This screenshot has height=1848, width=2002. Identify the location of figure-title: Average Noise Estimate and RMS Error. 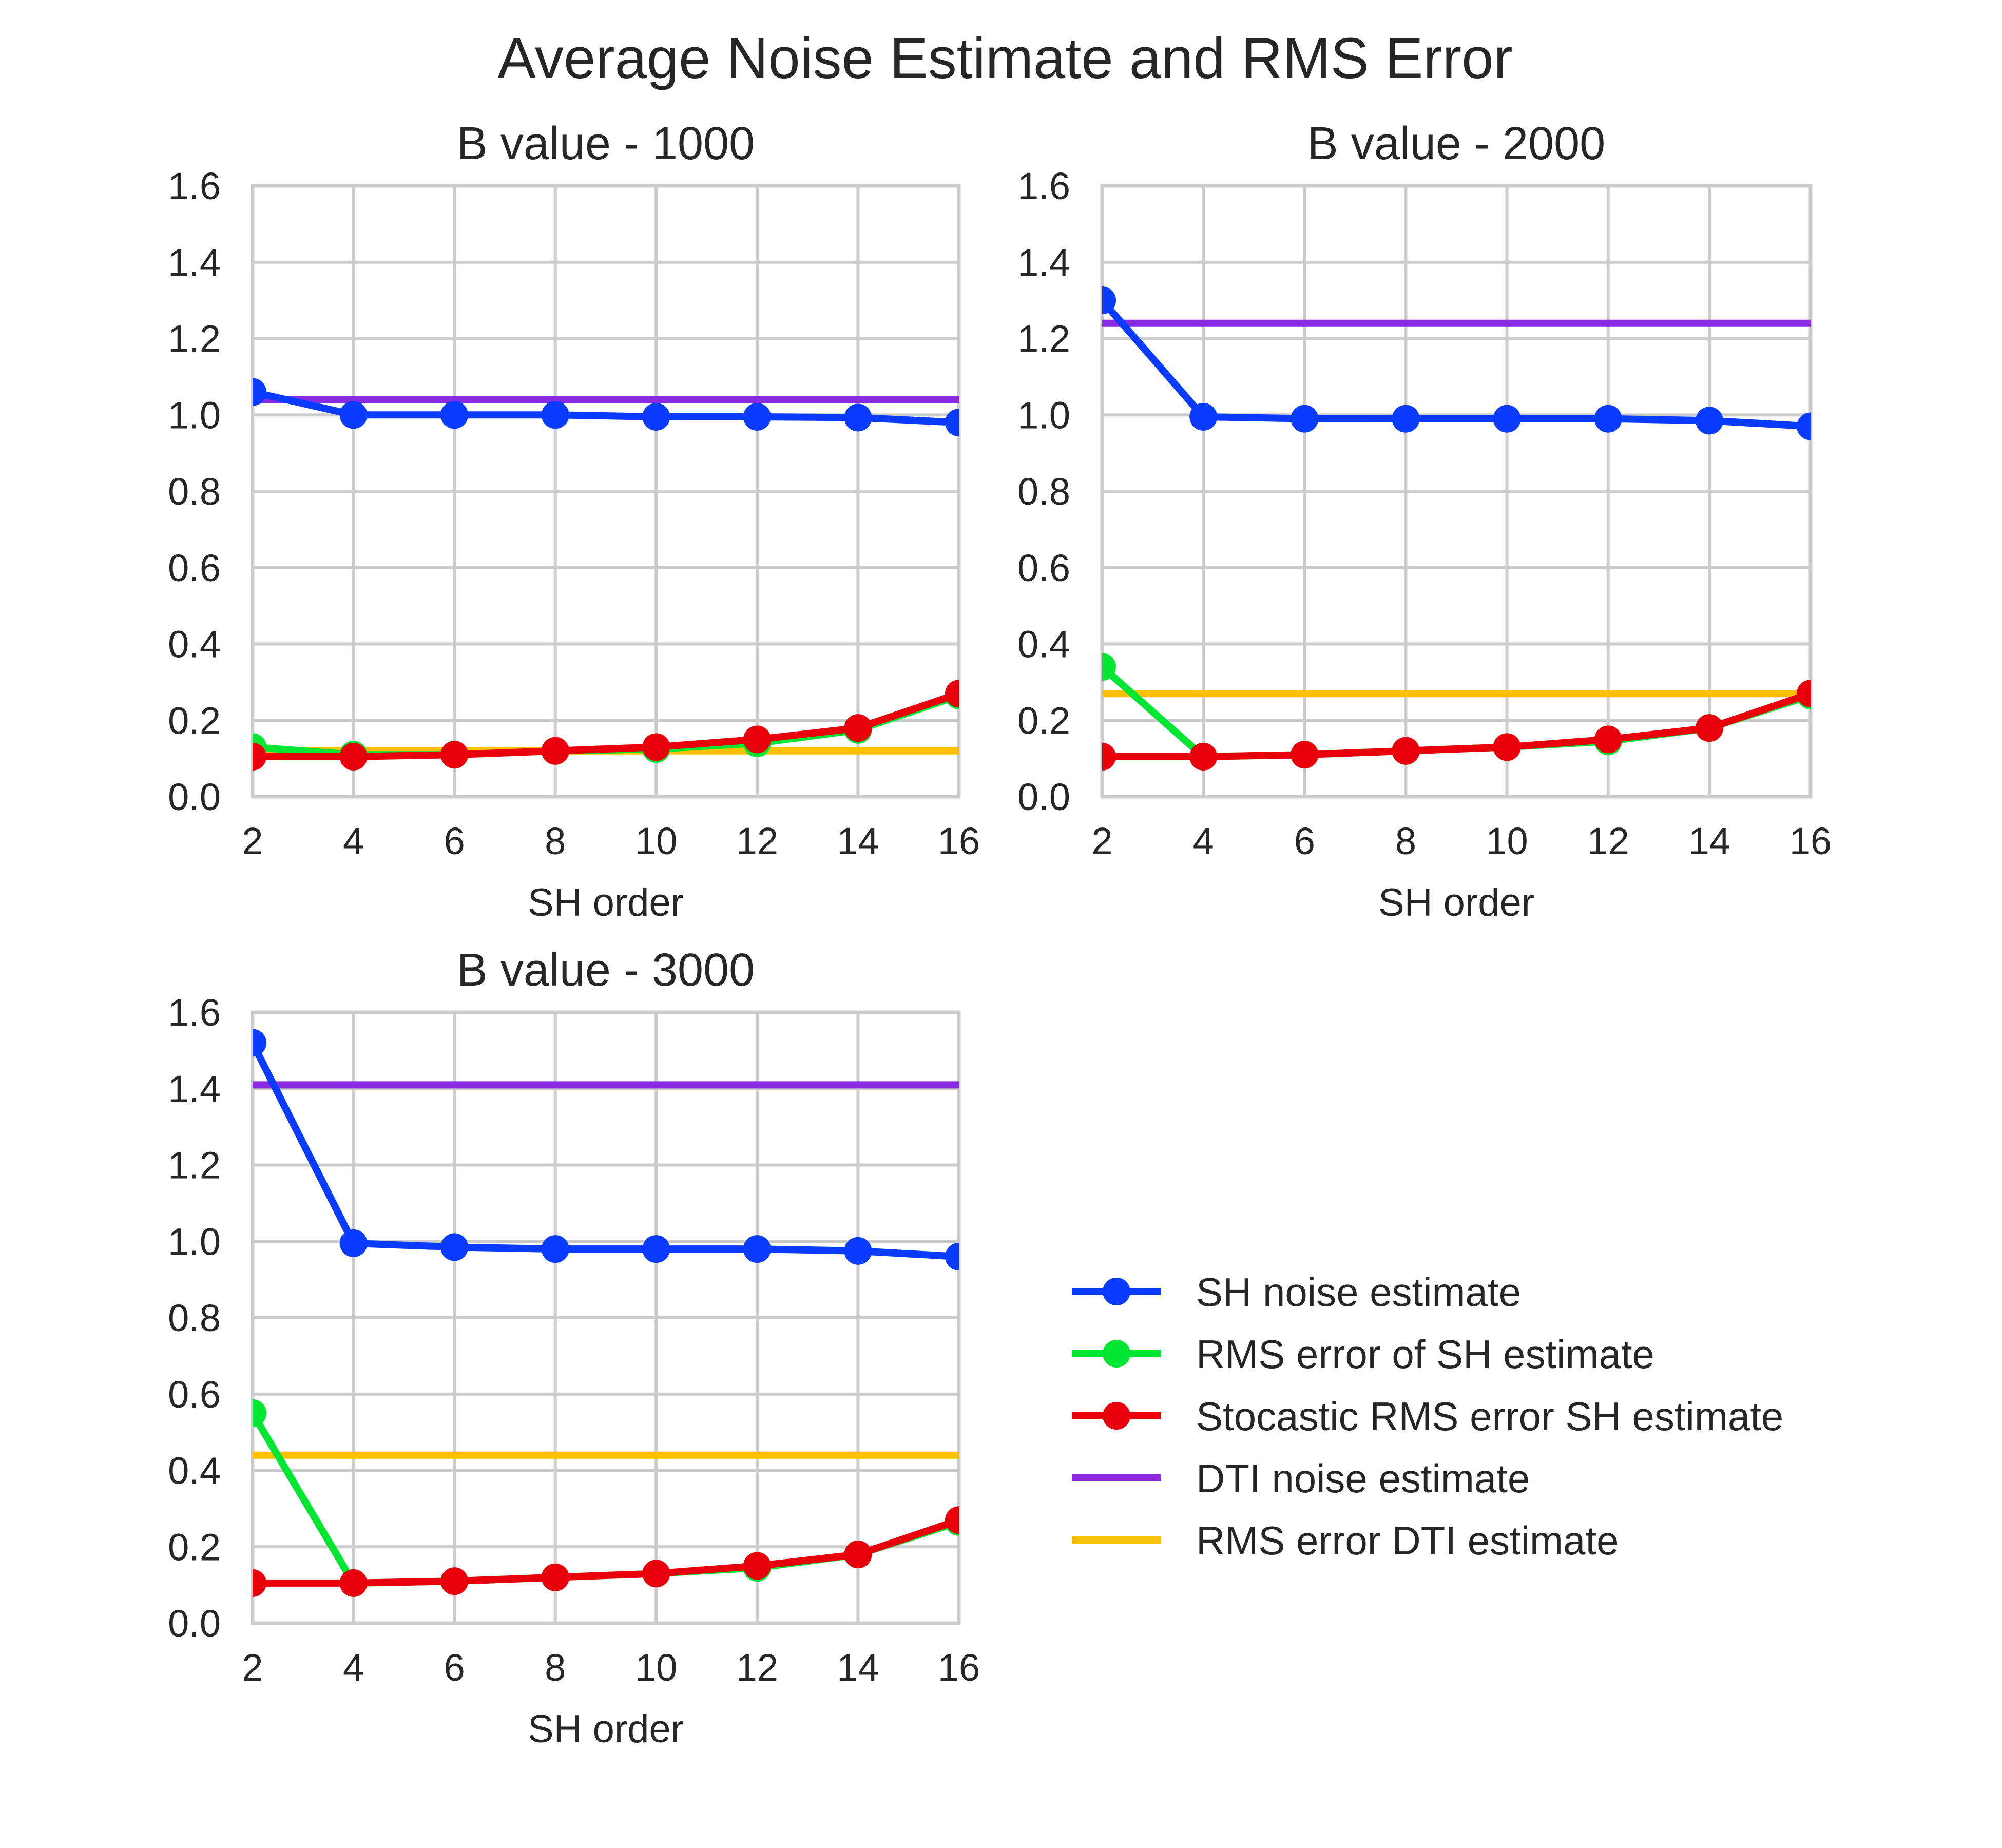
(1004, 58).